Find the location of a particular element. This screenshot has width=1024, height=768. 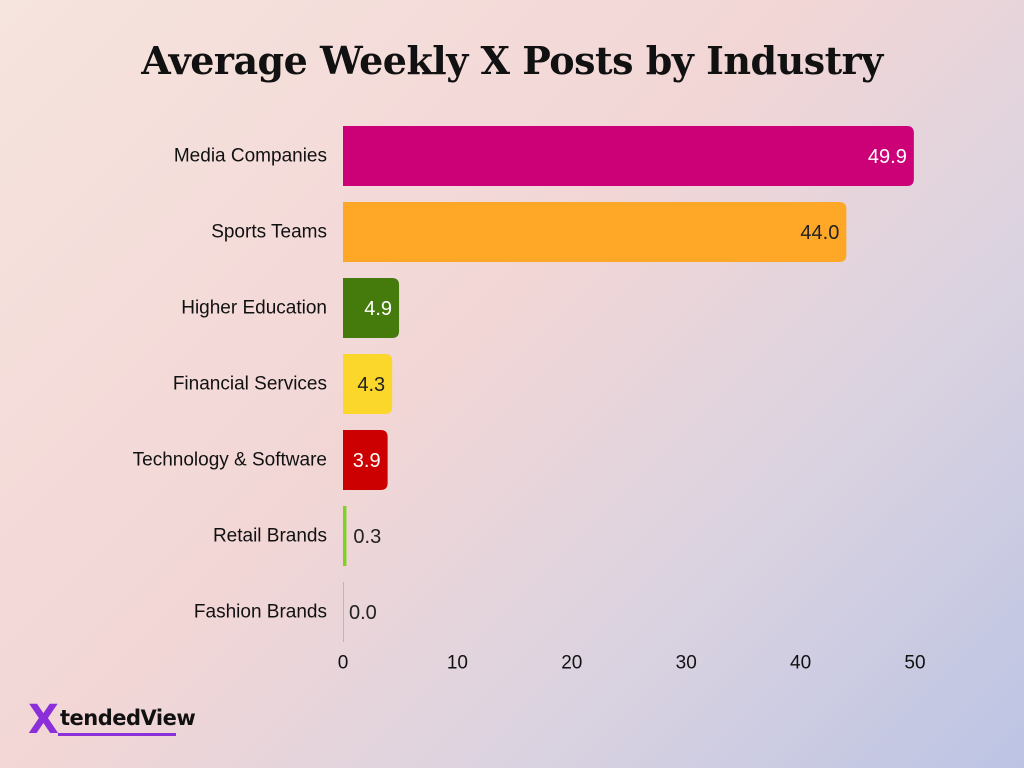

category-label: Technology & Software is located at coordinates (230, 460).